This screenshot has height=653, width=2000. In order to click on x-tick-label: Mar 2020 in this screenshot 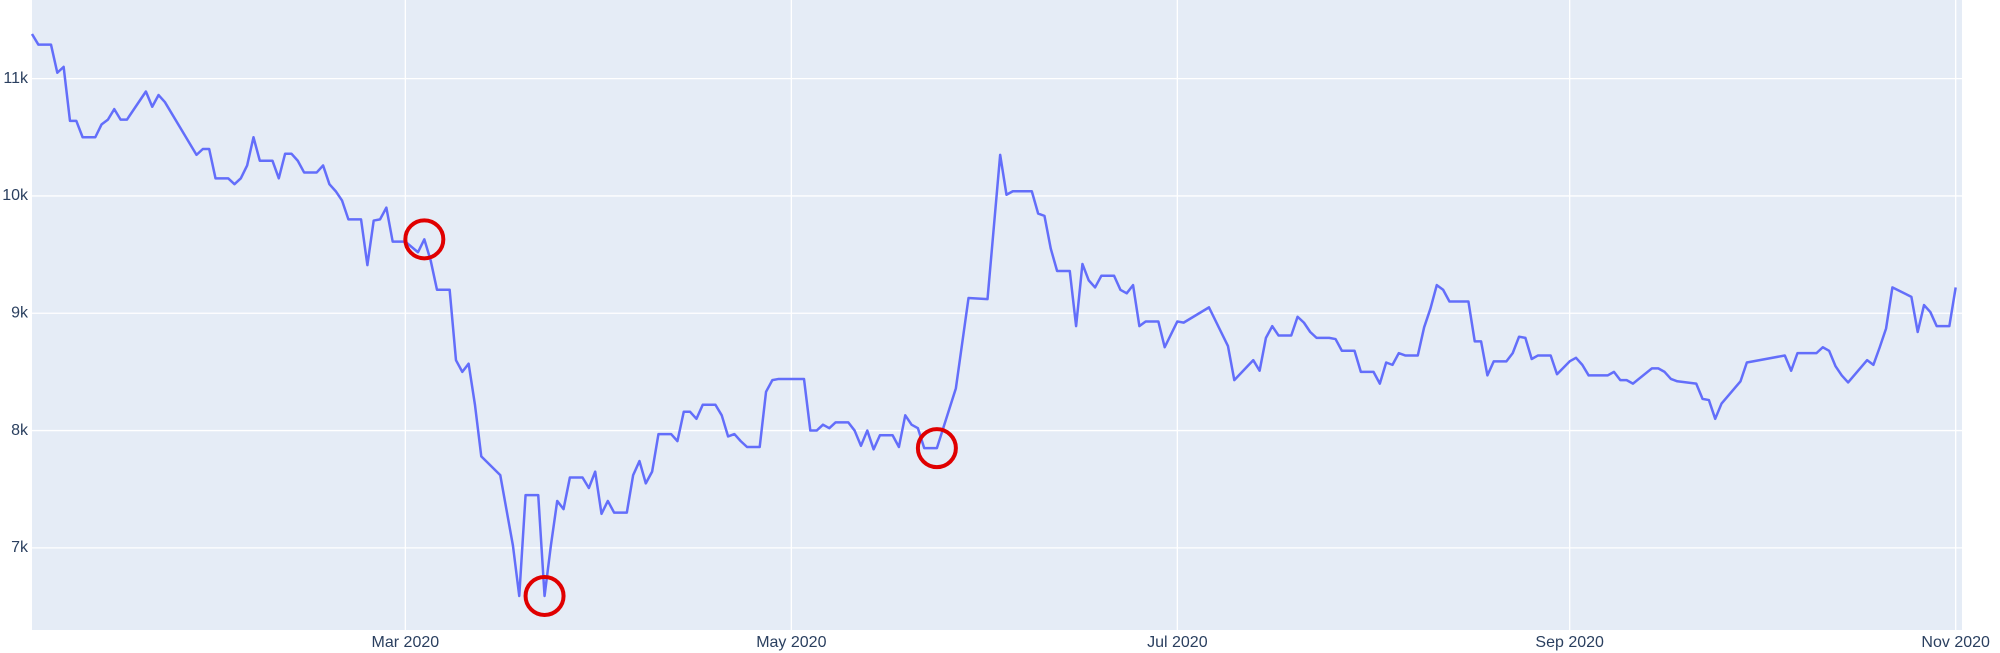, I will do `click(406, 642)`.